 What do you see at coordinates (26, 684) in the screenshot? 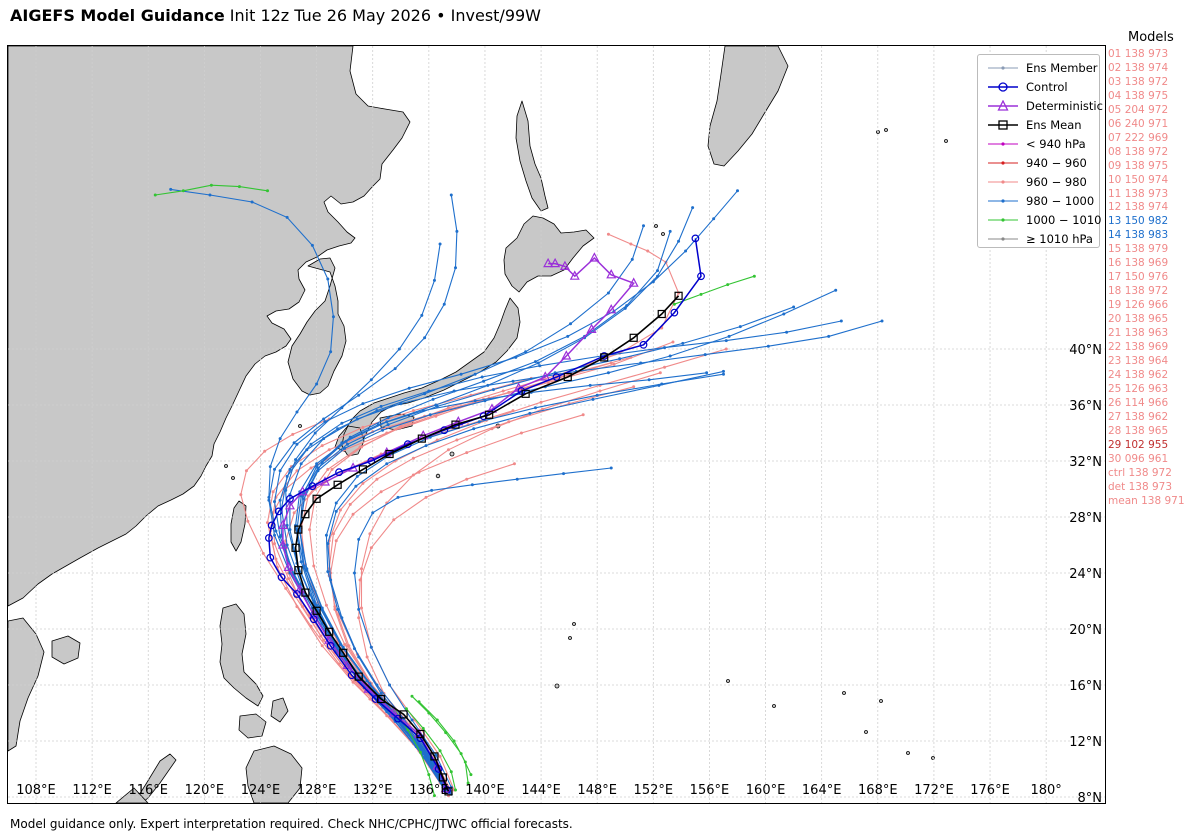
I see `indochina` at bounding box center [26, 684].